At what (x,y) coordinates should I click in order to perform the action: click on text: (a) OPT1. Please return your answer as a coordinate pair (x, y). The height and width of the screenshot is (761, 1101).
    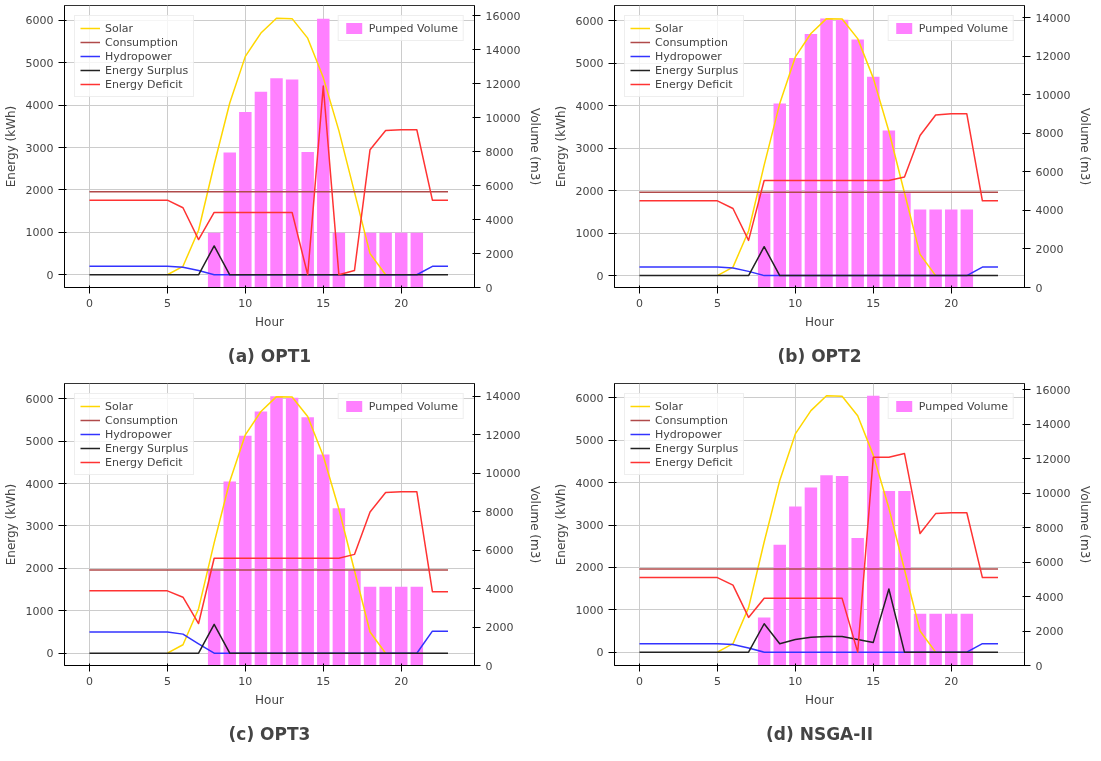
    Looking at the image, I should click on (269, 356).